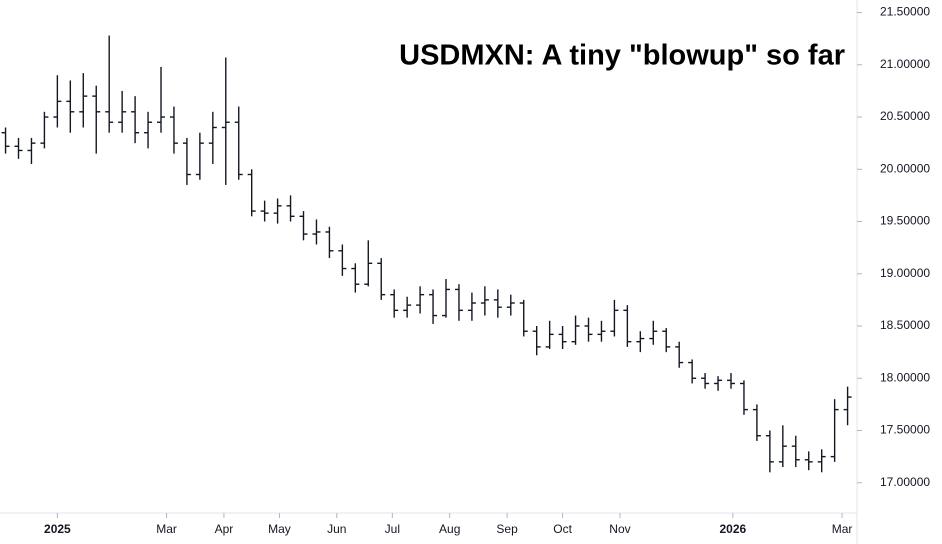  I want to click on x-tick-label: Apr, so click(224, 529).